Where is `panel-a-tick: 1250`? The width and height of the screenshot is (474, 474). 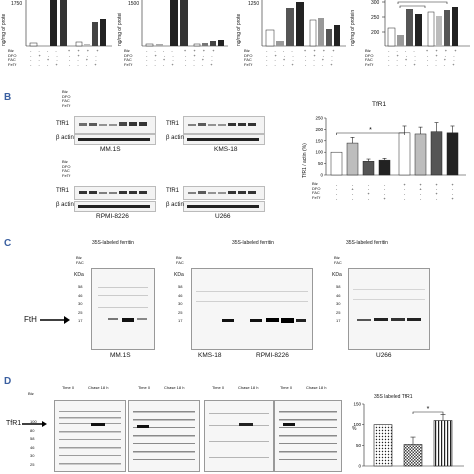 panel-a-tick: 1250 is located at coordinates (254, 4).